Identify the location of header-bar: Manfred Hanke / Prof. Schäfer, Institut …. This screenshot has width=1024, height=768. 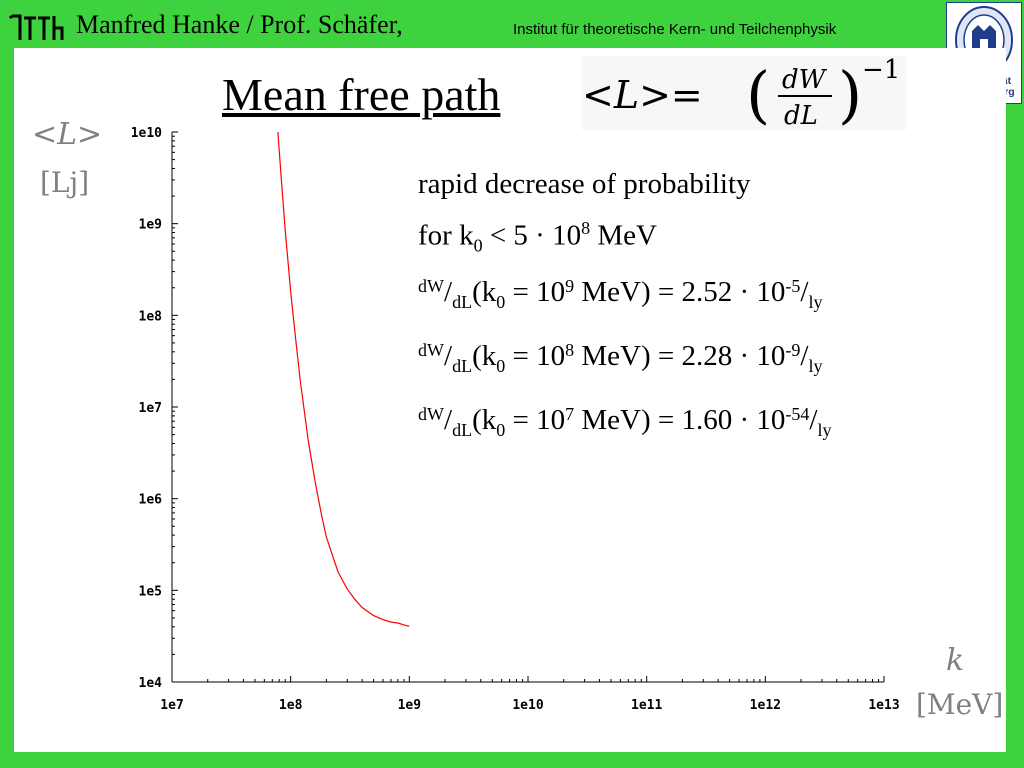
(512, 52).